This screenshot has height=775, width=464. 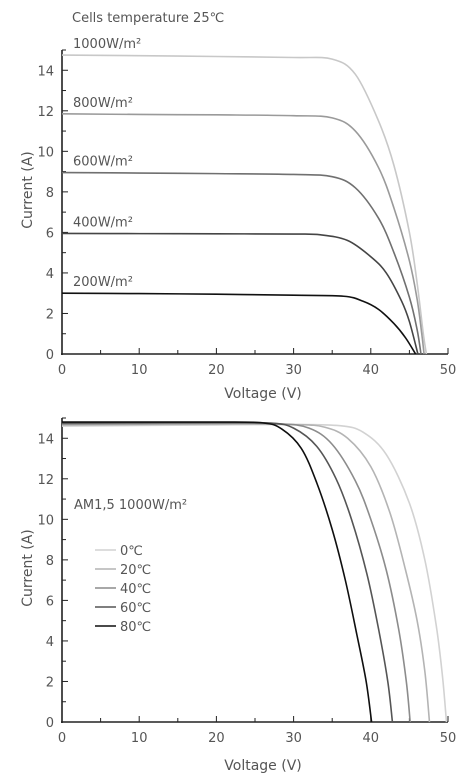 What do you see at coordinates (131, 551) in the screenshot?
I see `legend-label: 0℃` at bounding box center [131, 551].